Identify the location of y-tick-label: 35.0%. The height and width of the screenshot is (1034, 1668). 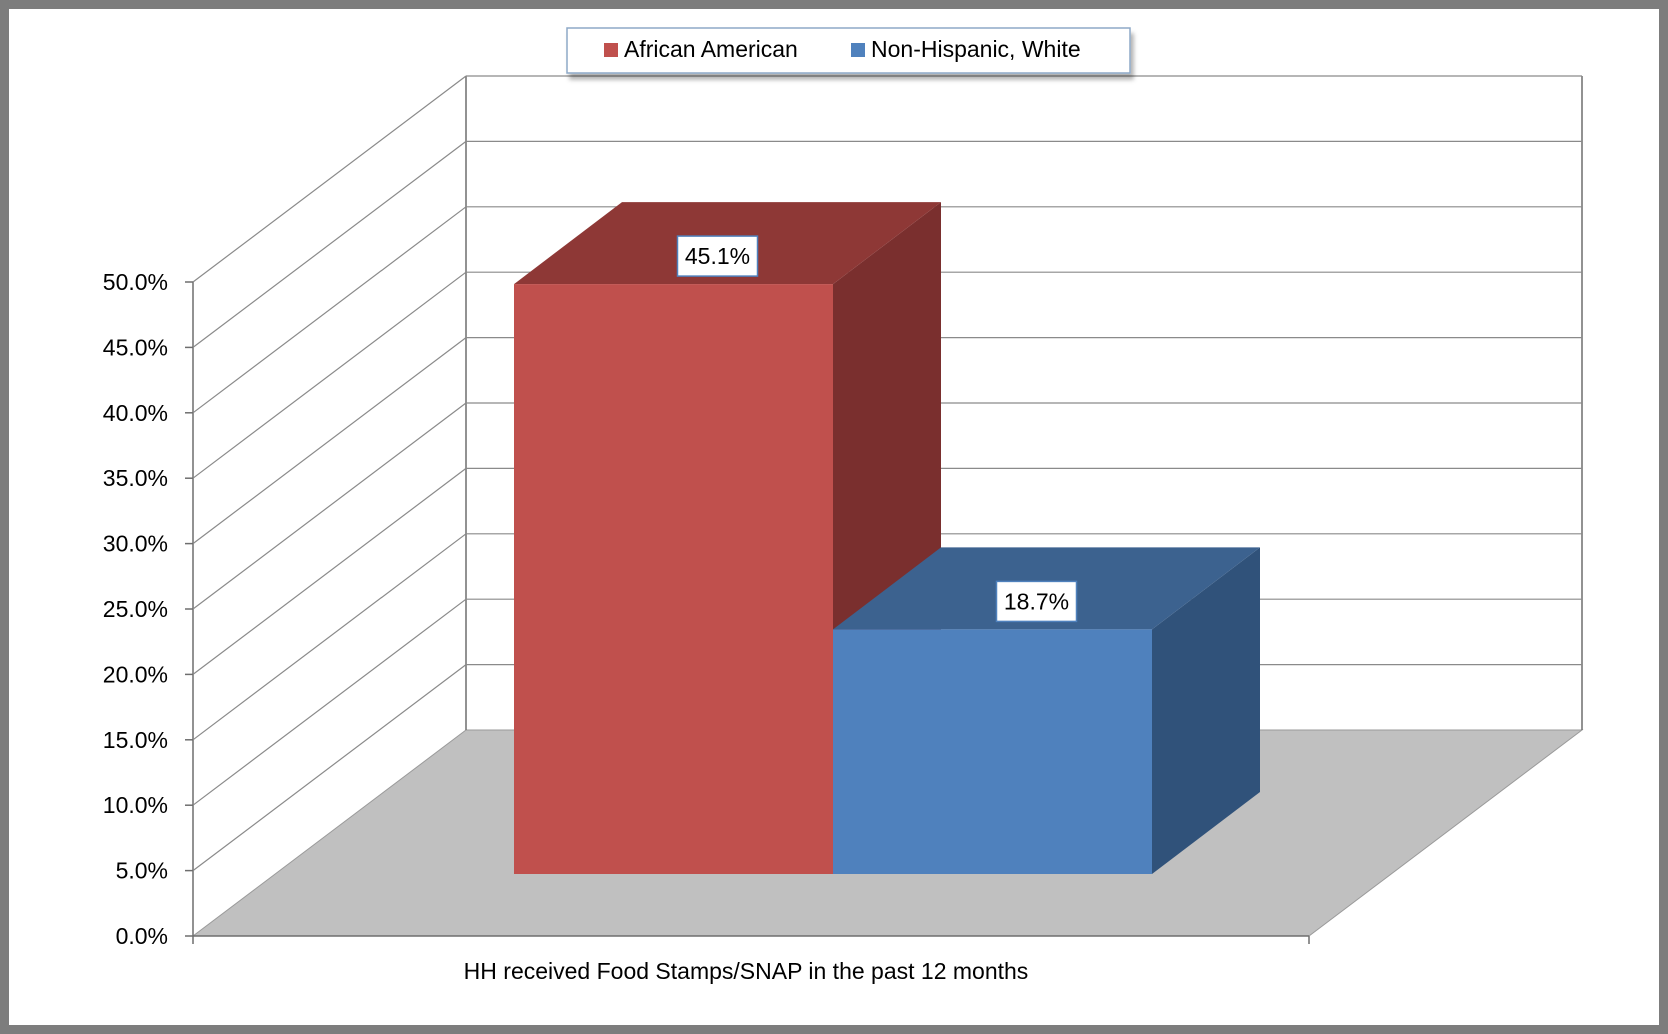
(135, 478).